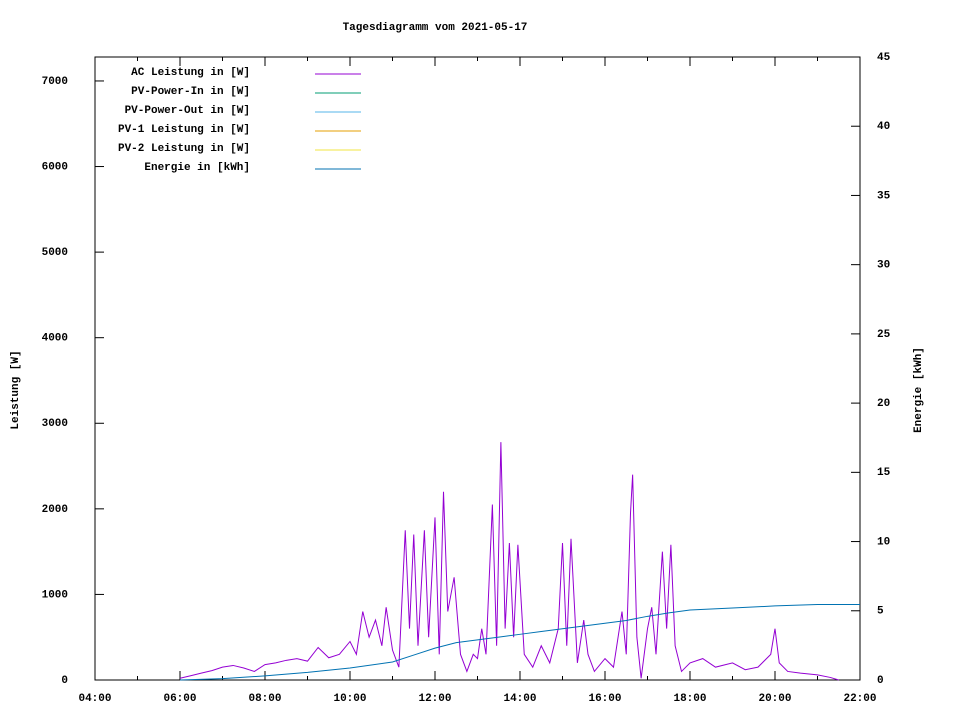 This screenshot has width=960, height=720. I want to click on y2-tick-label: 25, so click(884, 335).